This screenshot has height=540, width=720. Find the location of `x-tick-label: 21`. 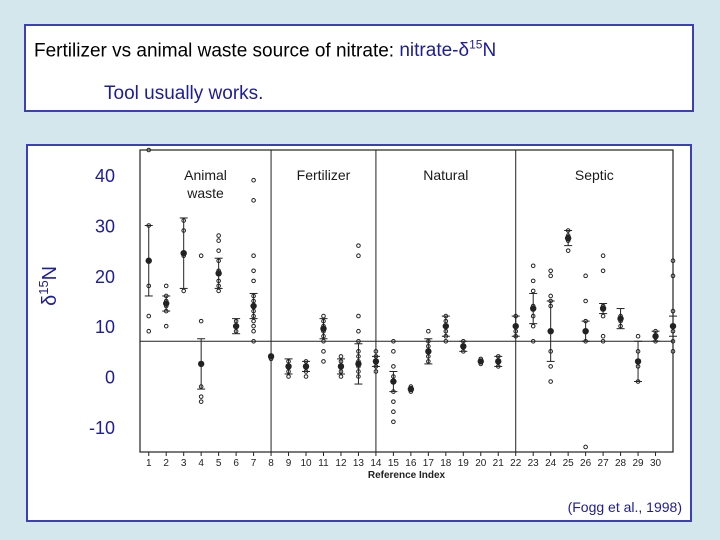

x-tick-label: 21 is located at coordinates (499, 463).